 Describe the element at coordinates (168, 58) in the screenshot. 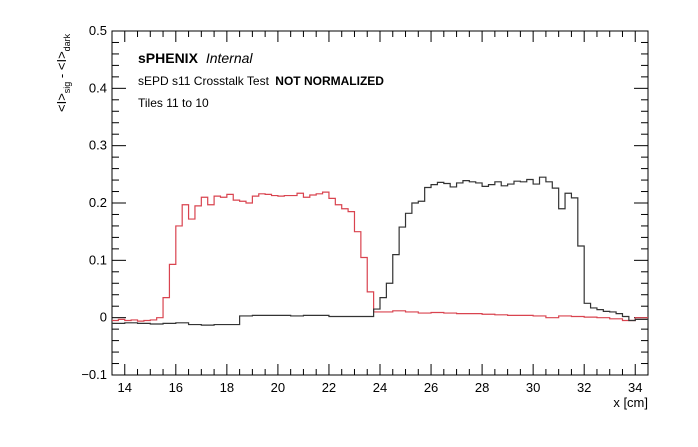

I see `annotation-sphenix: sPHENIX` at that location.